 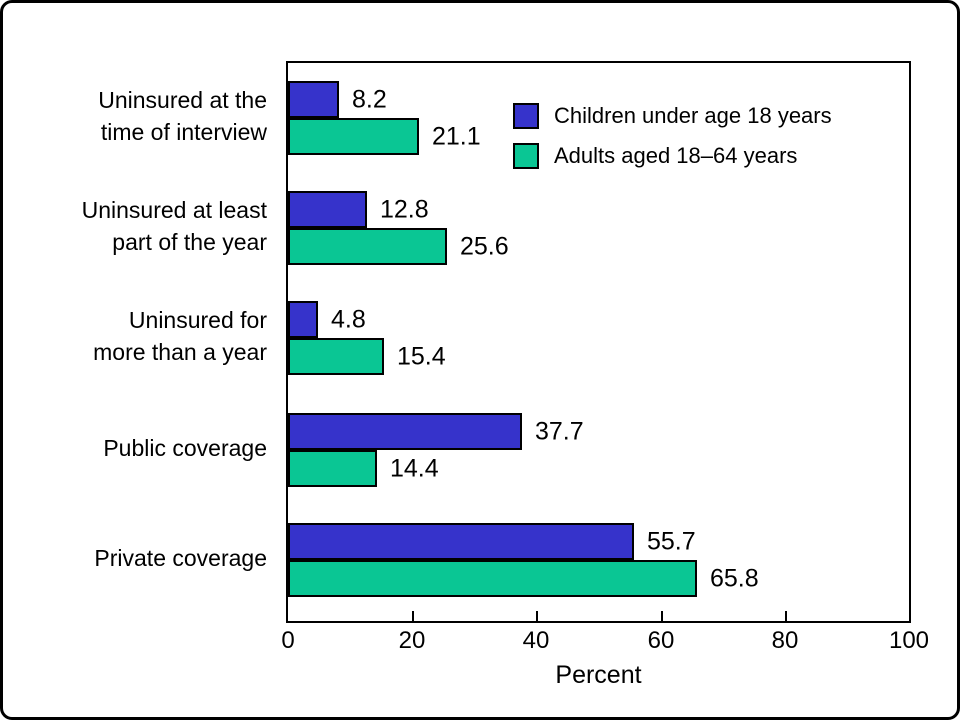 What do you see at coordinates (484, 246) in the screenshot?
I see `bar-value-label: 25.6` at bounding box center [484, 246].